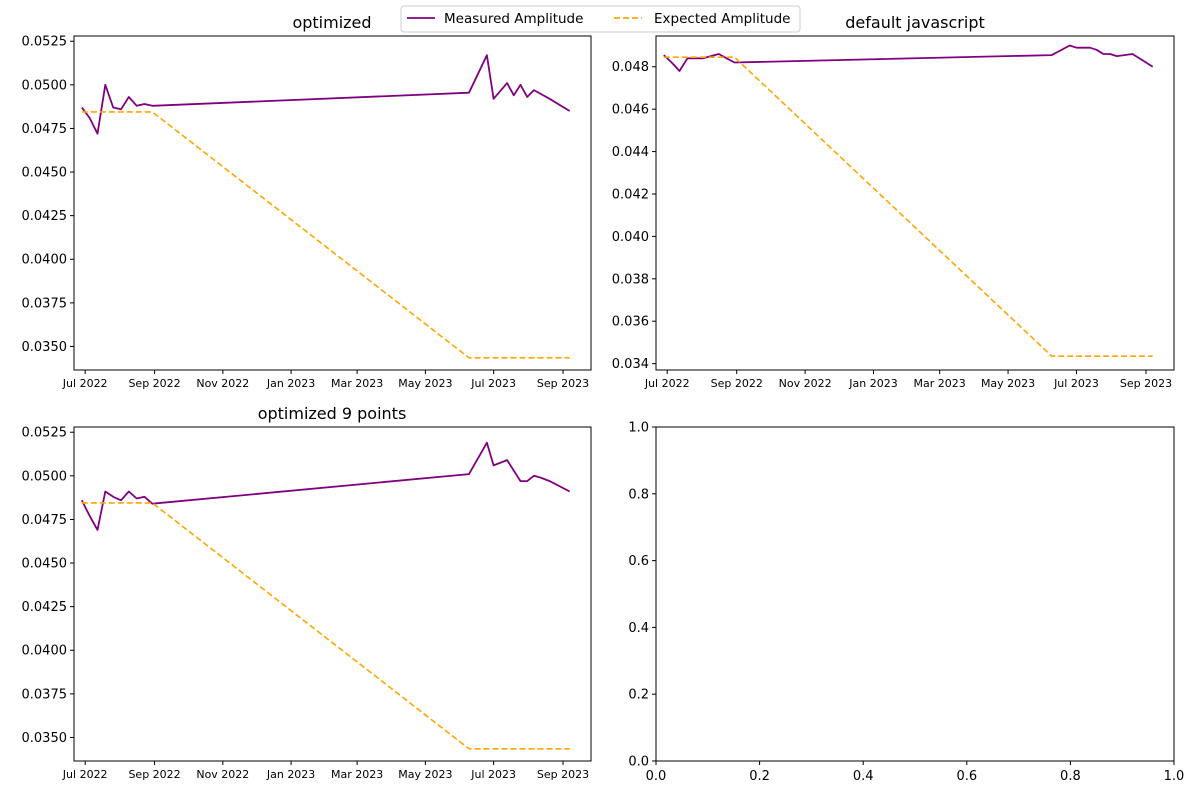 This screenshot has height=800, width=1200. What do you see at coordinates (630, 279) in the screenshot?
I see `y-tick-label: 0.038` at bounding box center [630, 279].